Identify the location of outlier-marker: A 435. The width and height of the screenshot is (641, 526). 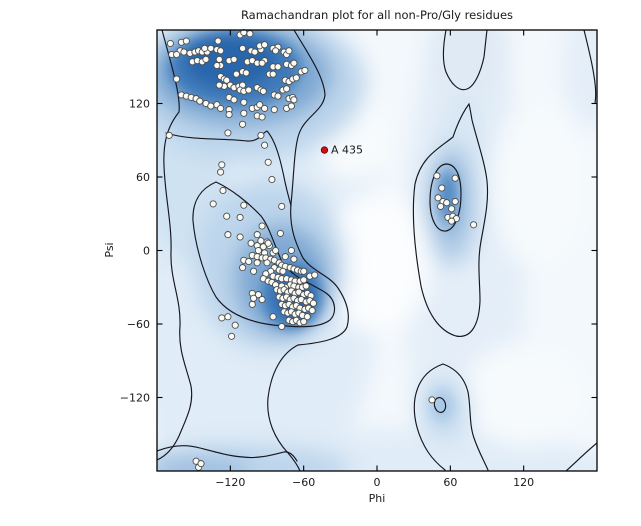
(341, 150).